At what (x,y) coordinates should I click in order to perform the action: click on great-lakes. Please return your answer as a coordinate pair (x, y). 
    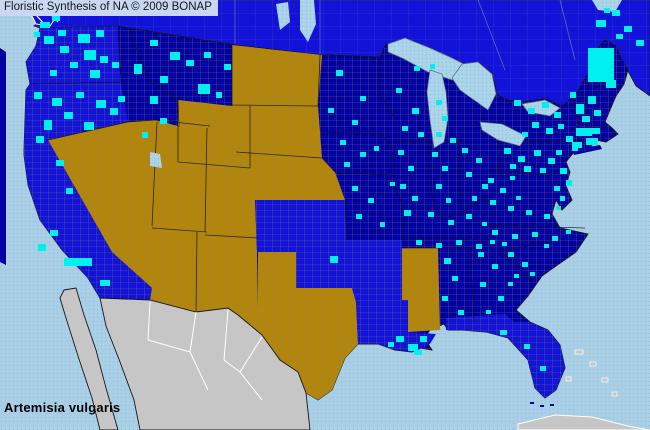
    Looking at the image, I should click on (474, 93).